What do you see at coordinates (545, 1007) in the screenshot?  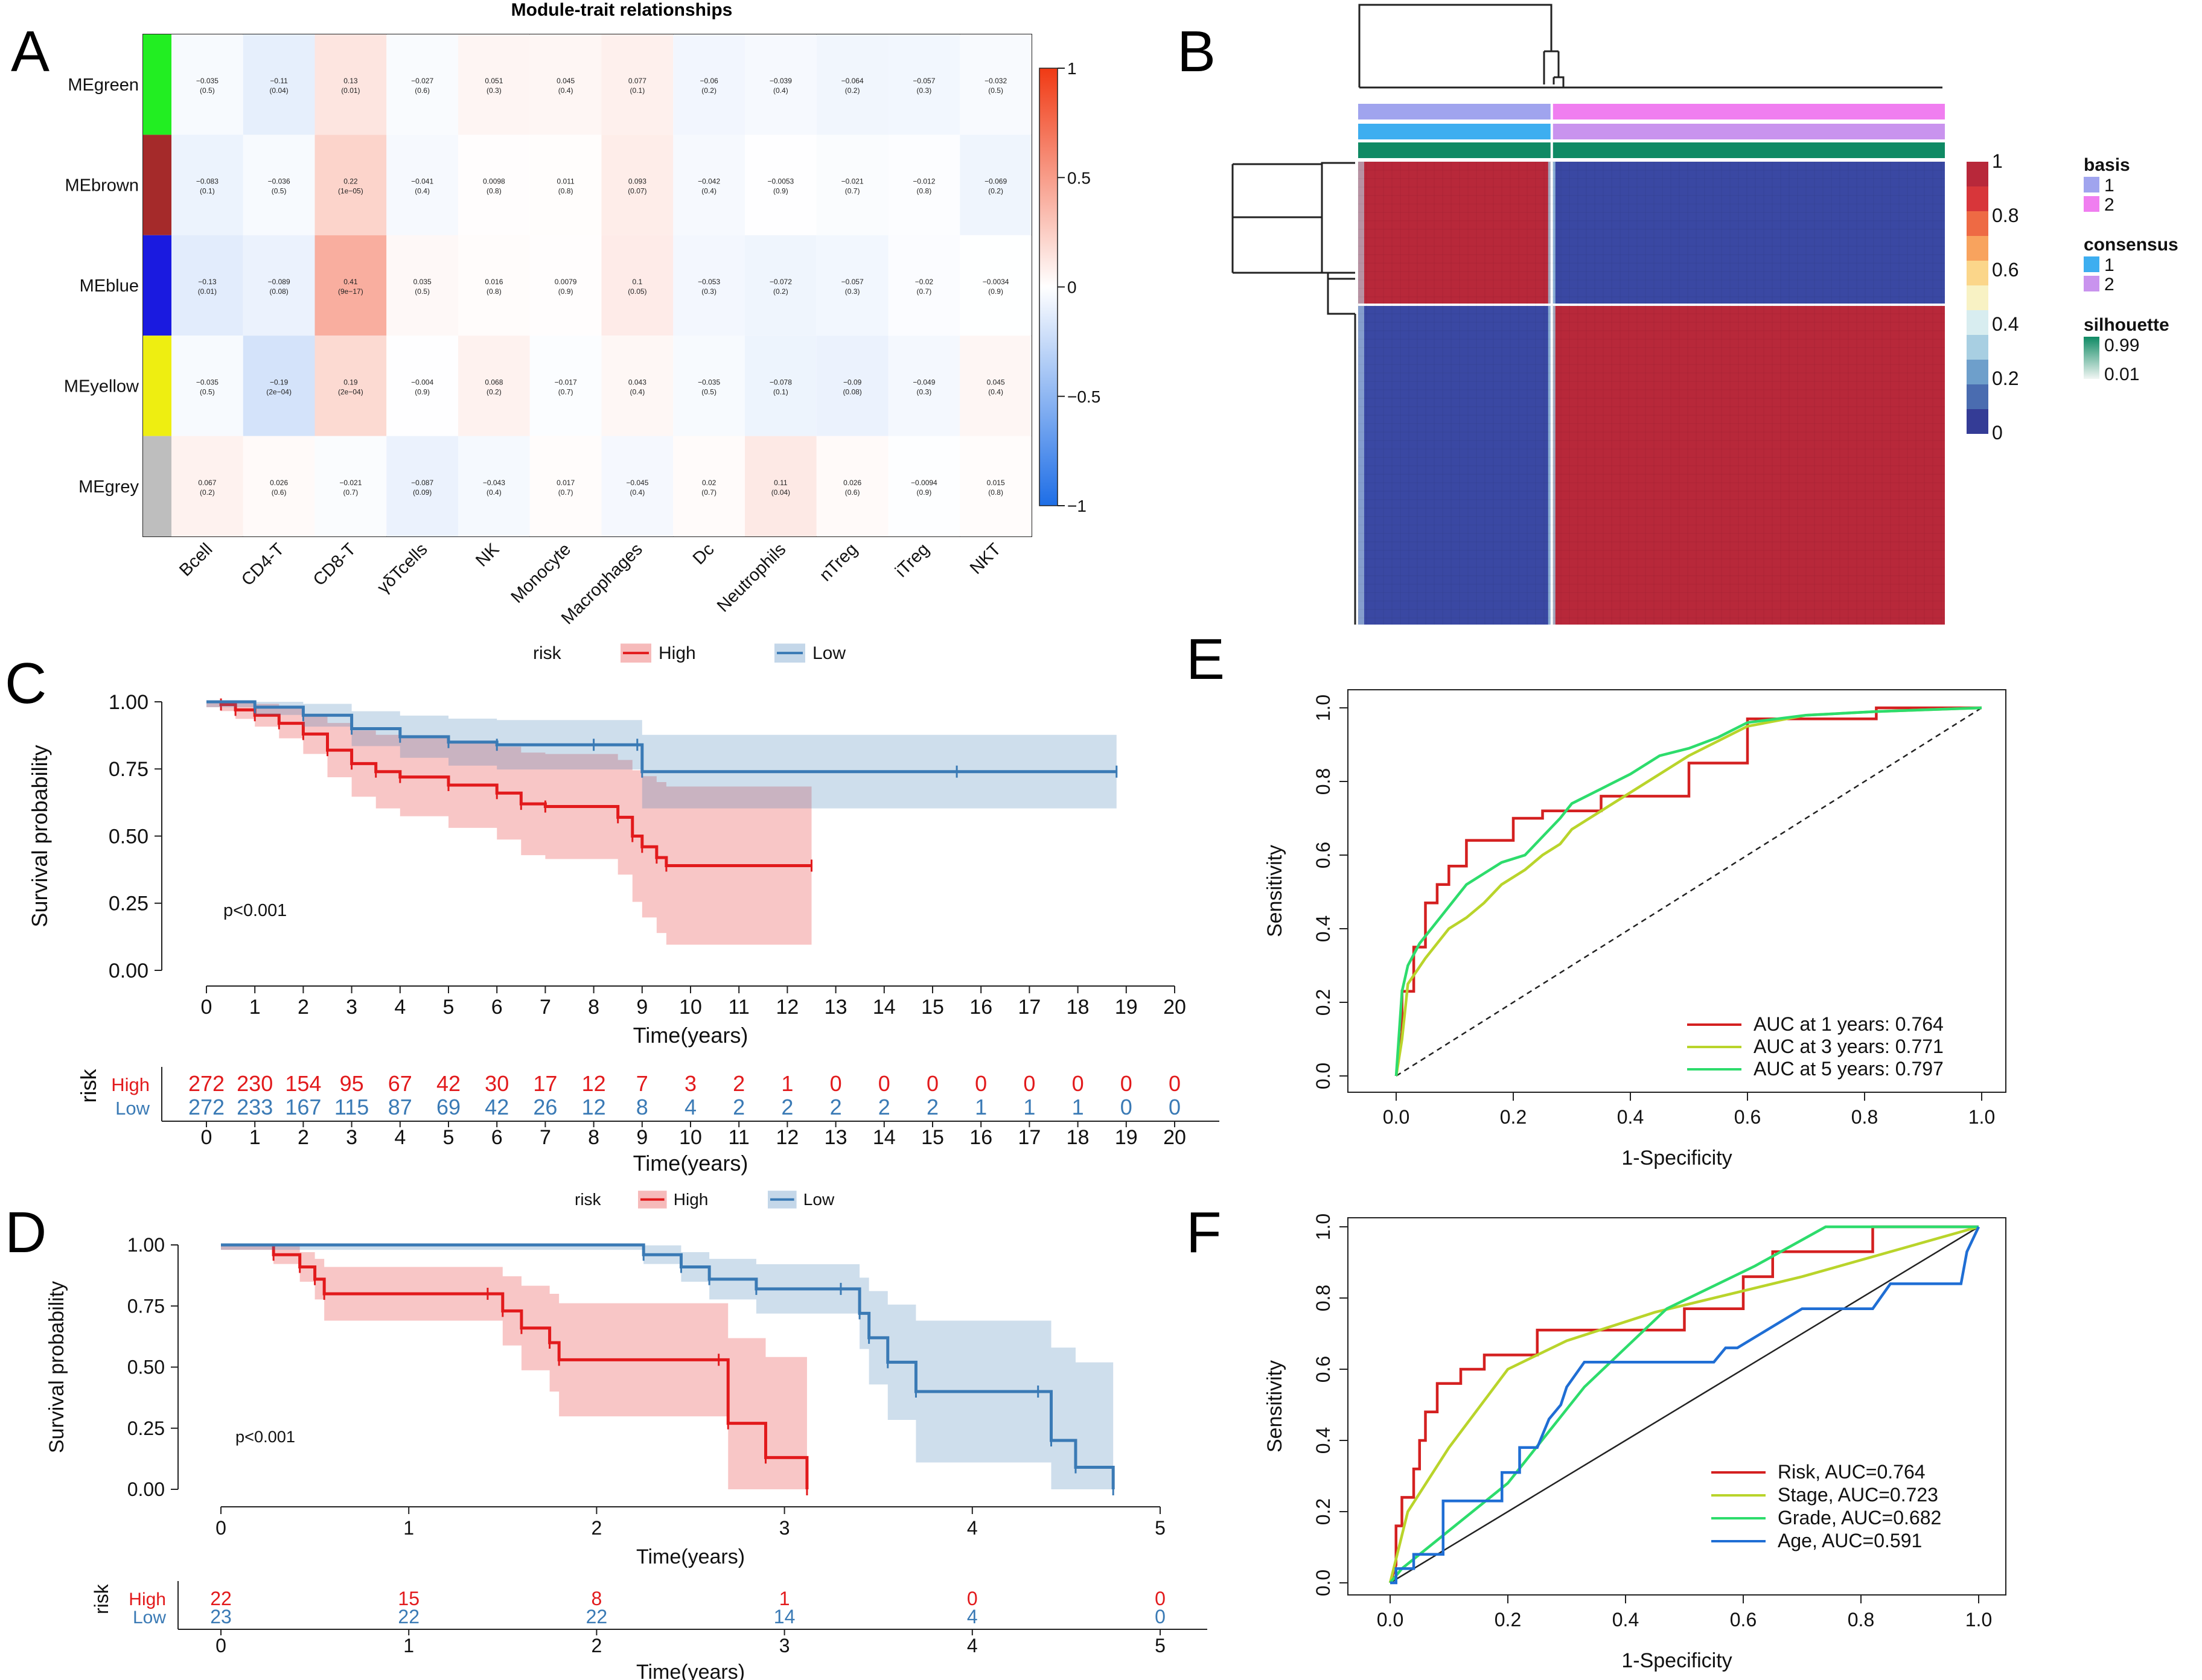 I see `x-tick-label: 7` at bounding box center [545, 1007].